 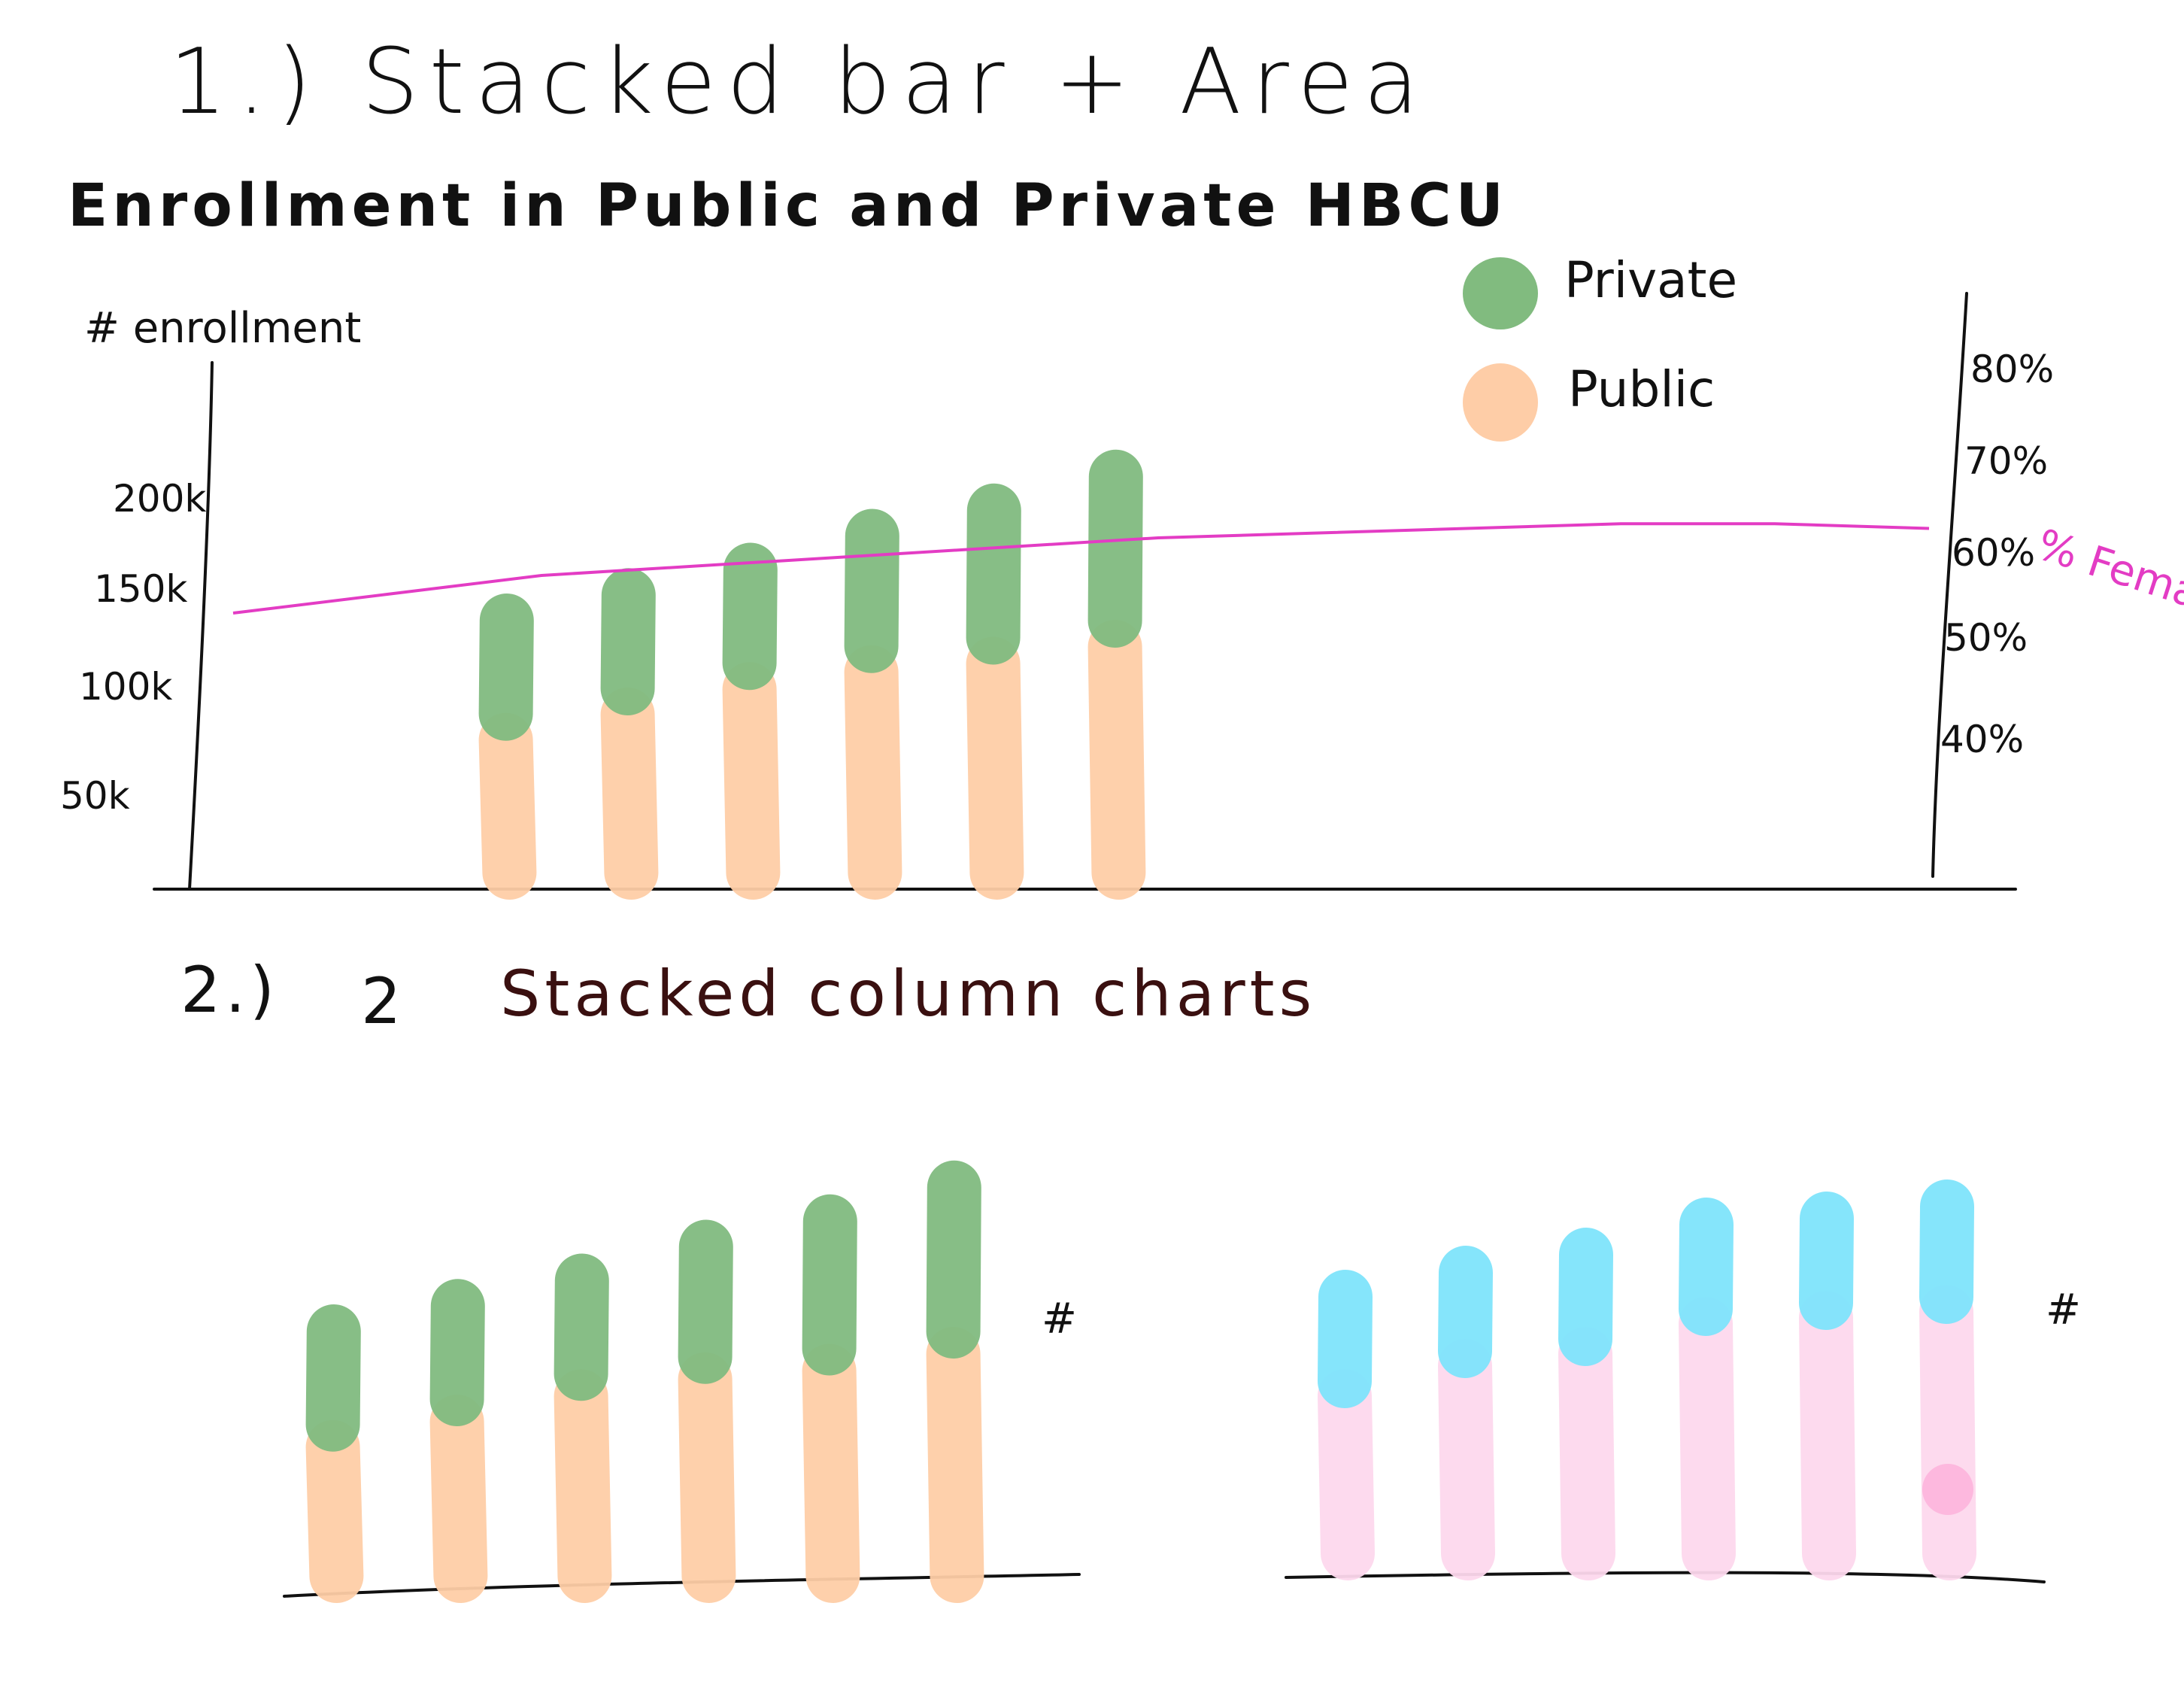 I want to click on chart2-y-label: #, so click(x=1059, y=1319).